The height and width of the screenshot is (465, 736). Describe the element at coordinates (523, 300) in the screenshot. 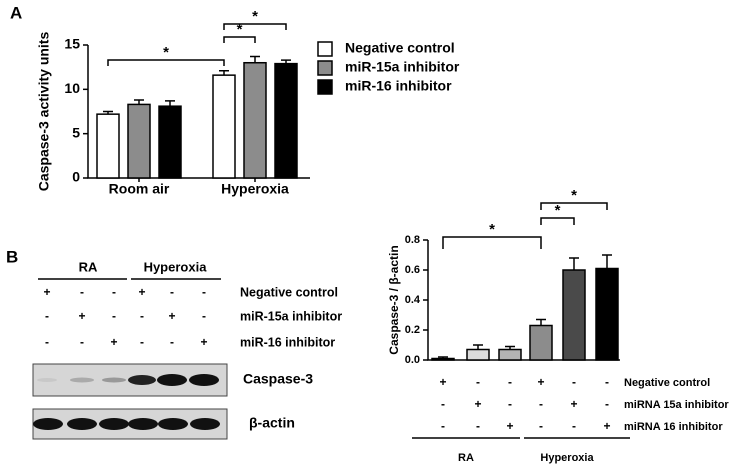

I see `axis` at that location.